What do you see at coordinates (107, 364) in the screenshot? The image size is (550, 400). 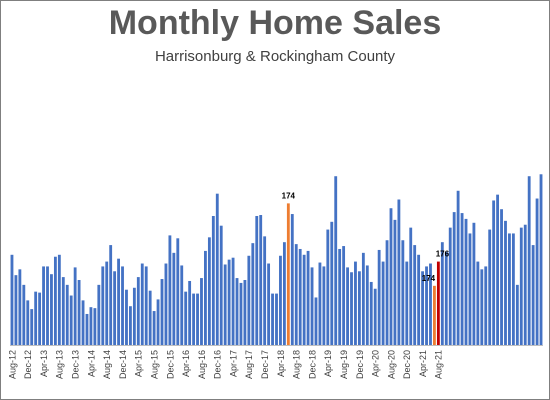 I see `x-tick-label-6: Aug-14` at bounding box center [107, 364].